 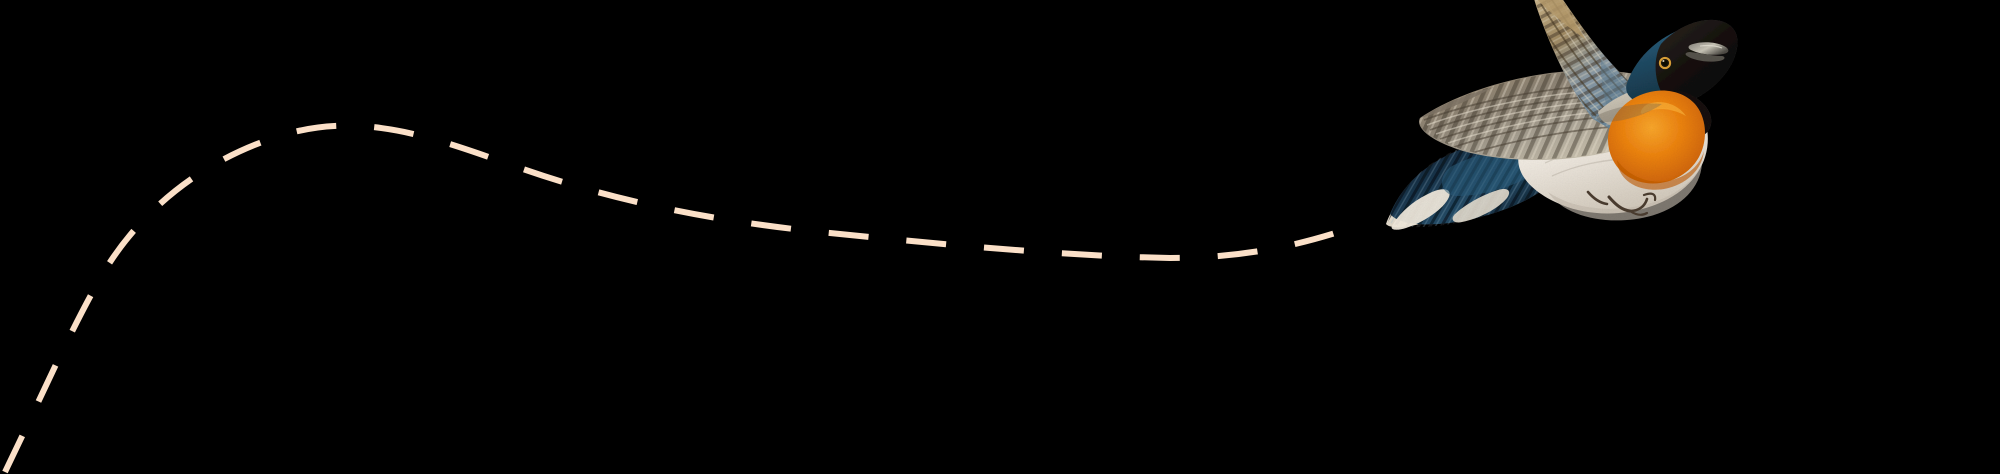 I want to click on wing-body-shadow, so click(x=1629, y=112).